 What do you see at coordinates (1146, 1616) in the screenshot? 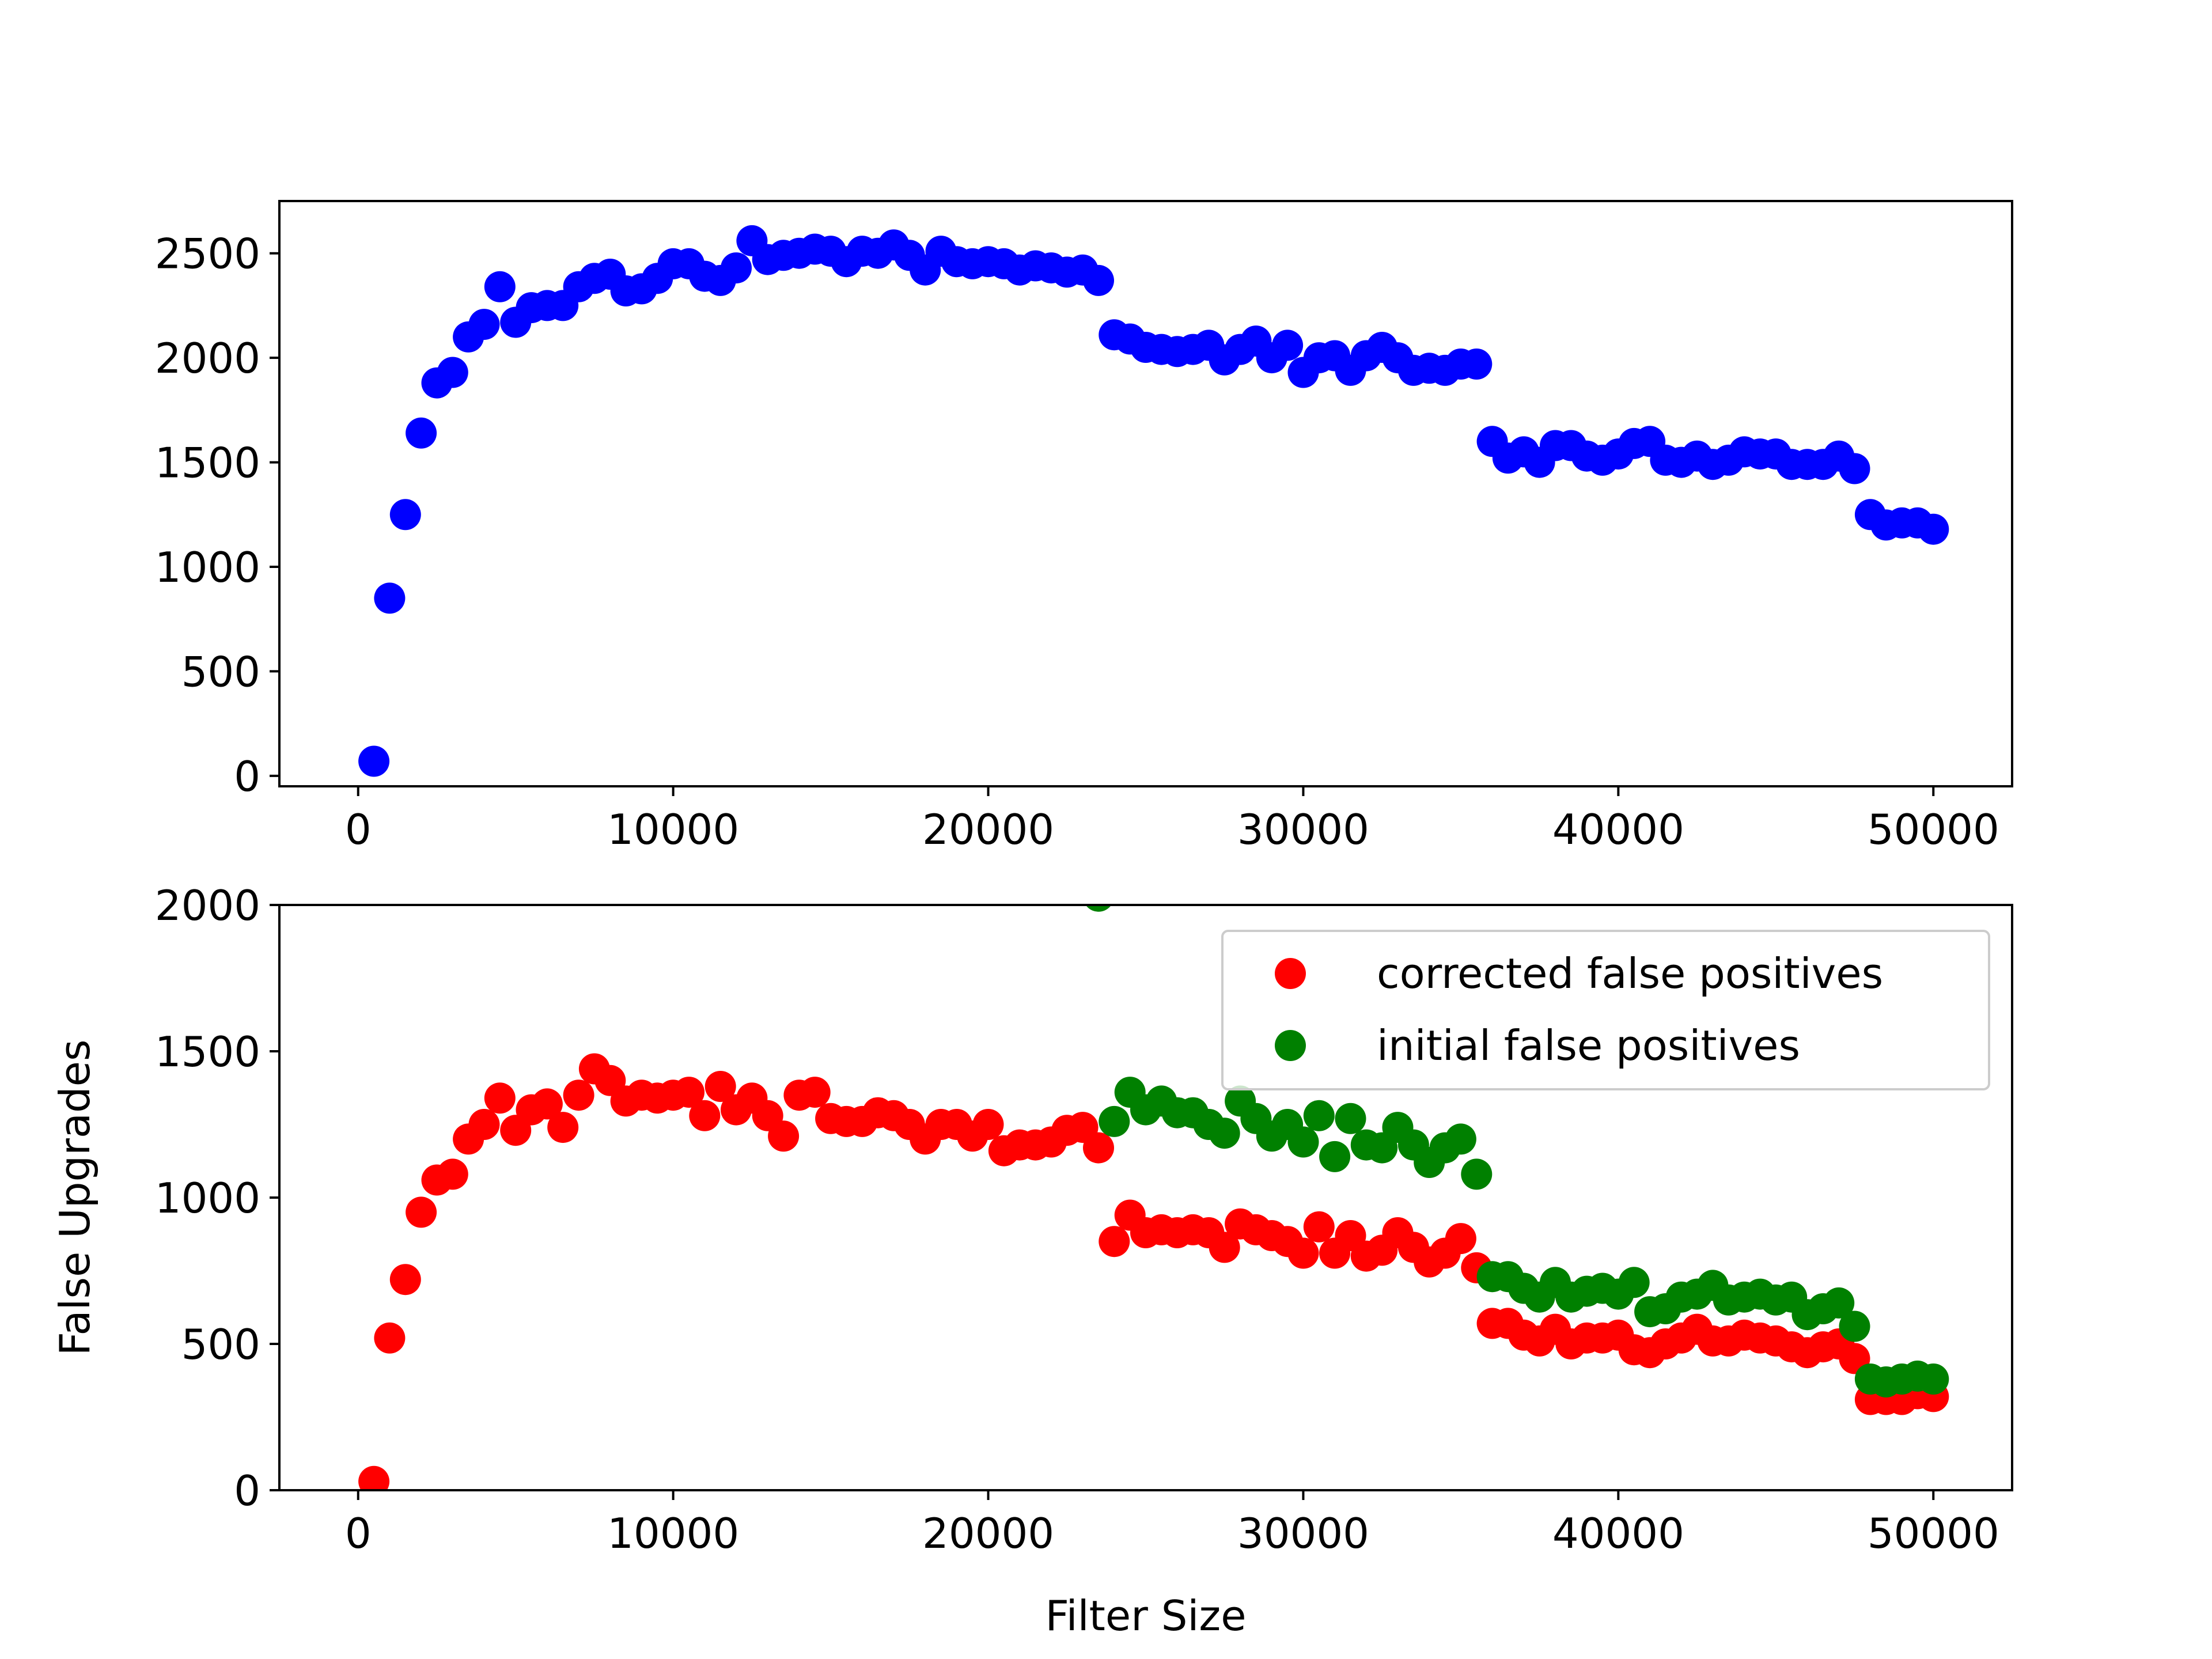
I see `x-axis-label: Filter Size` at bounding box center [1146, 1616].